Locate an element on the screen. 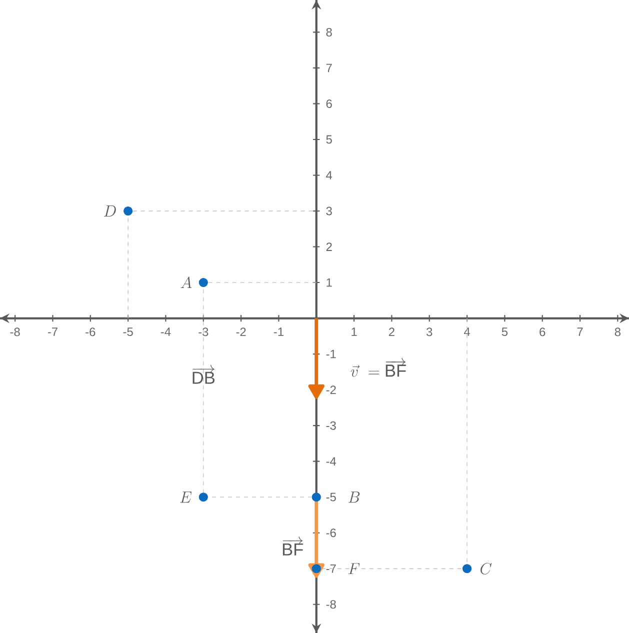 Image resolution: width=629 pixels, height=633 pixels. x-tick-label: 7 is located at coordinates (580, 332).